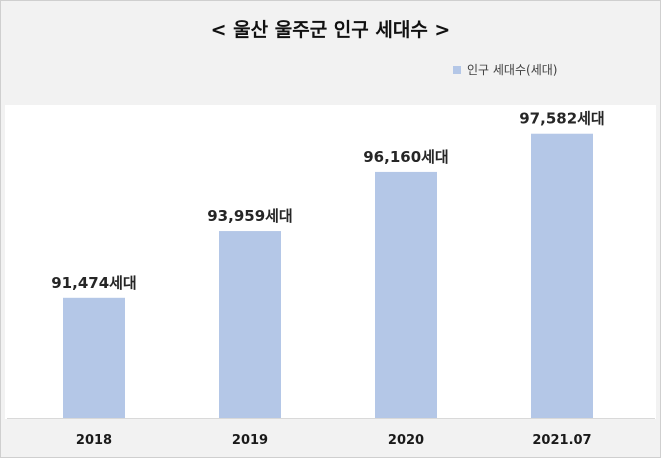  I want to click on bar-2019, so click(250, 324).